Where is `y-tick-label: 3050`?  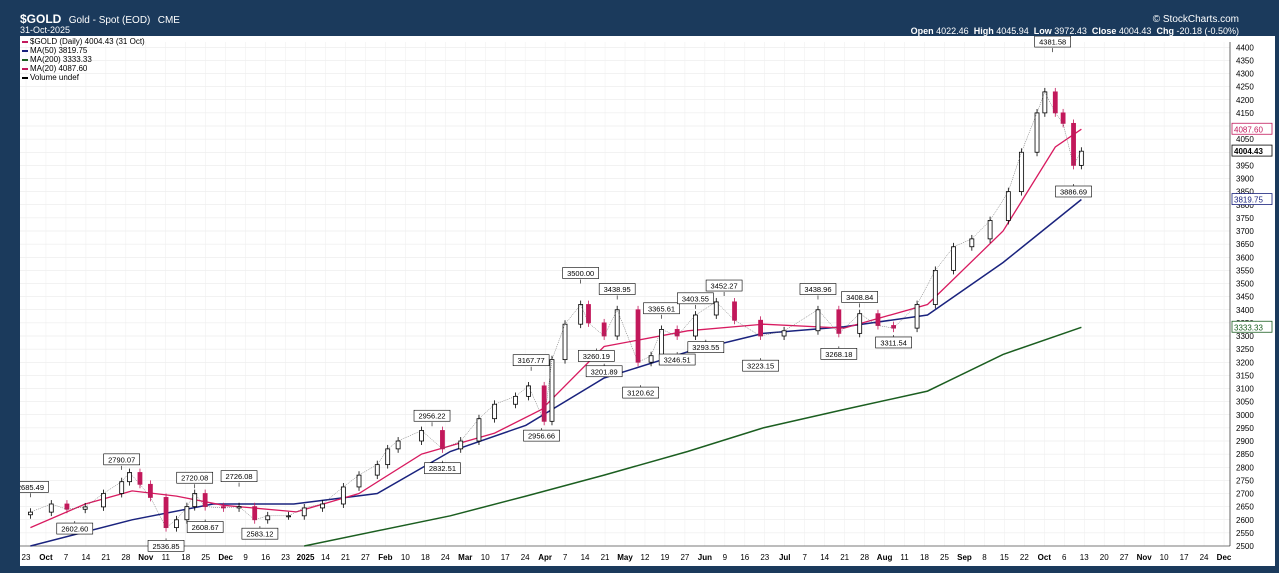
y-tick-label: 3050 is located at coordinates (1245, 402).